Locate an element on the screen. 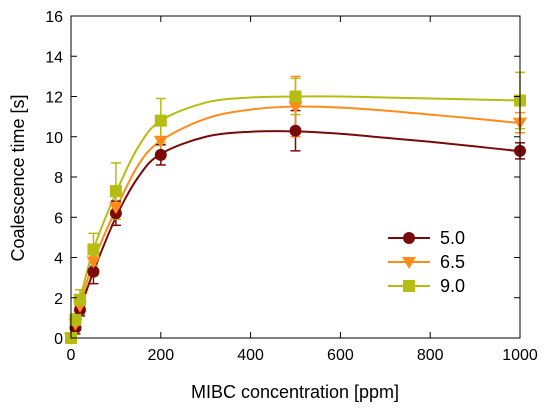 The width and height of the screenshot is (550, 408). y-tick-label: 16 is located at coordinates (54, 17).